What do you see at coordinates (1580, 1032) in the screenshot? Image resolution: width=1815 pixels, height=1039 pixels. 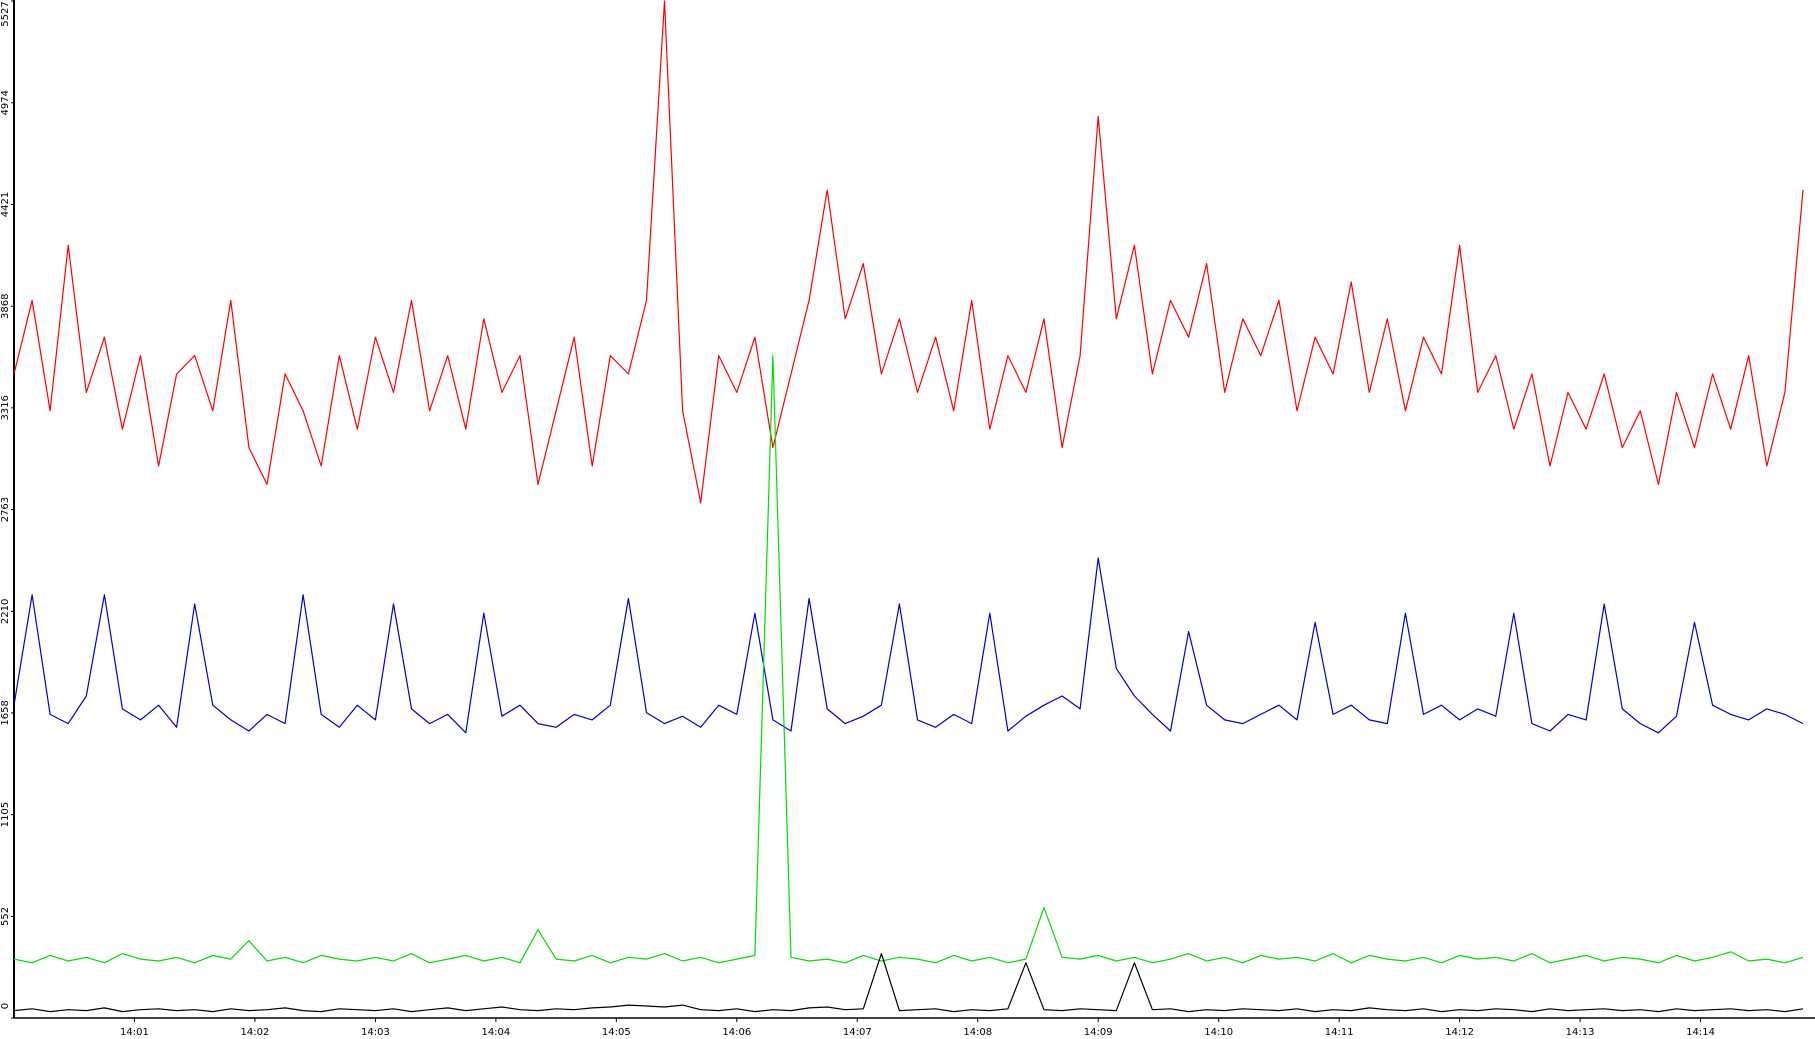 I see `x-tick-label: 14:13` at bounding box center [1580, 1032].